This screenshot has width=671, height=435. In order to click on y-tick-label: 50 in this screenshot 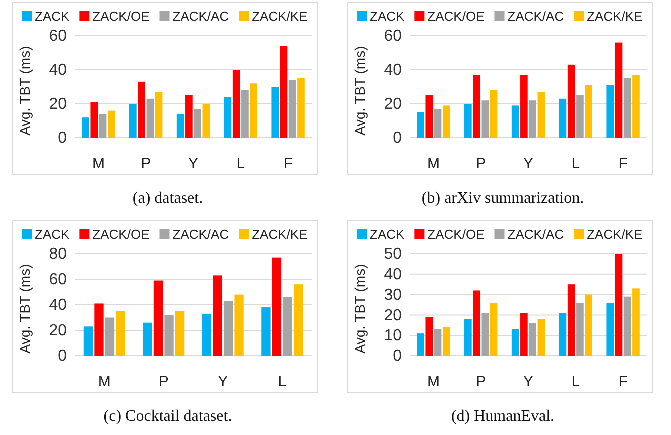, I will do `click(393, 255)`.